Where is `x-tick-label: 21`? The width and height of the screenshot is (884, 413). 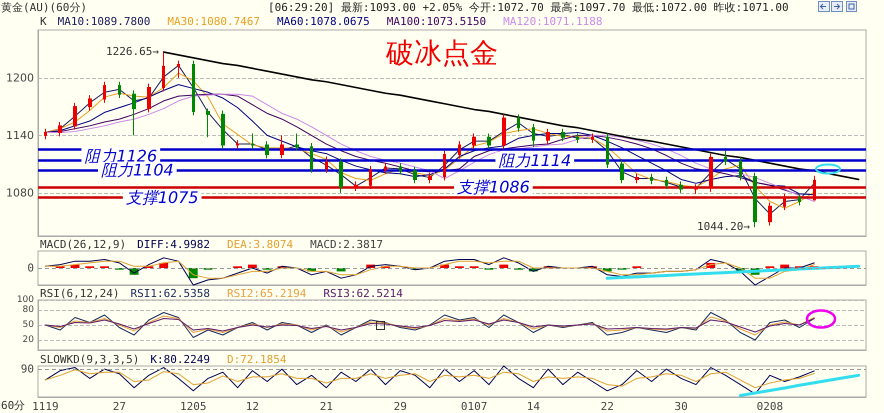 x-tick-label: 21 is located at coordinates (326, 406).